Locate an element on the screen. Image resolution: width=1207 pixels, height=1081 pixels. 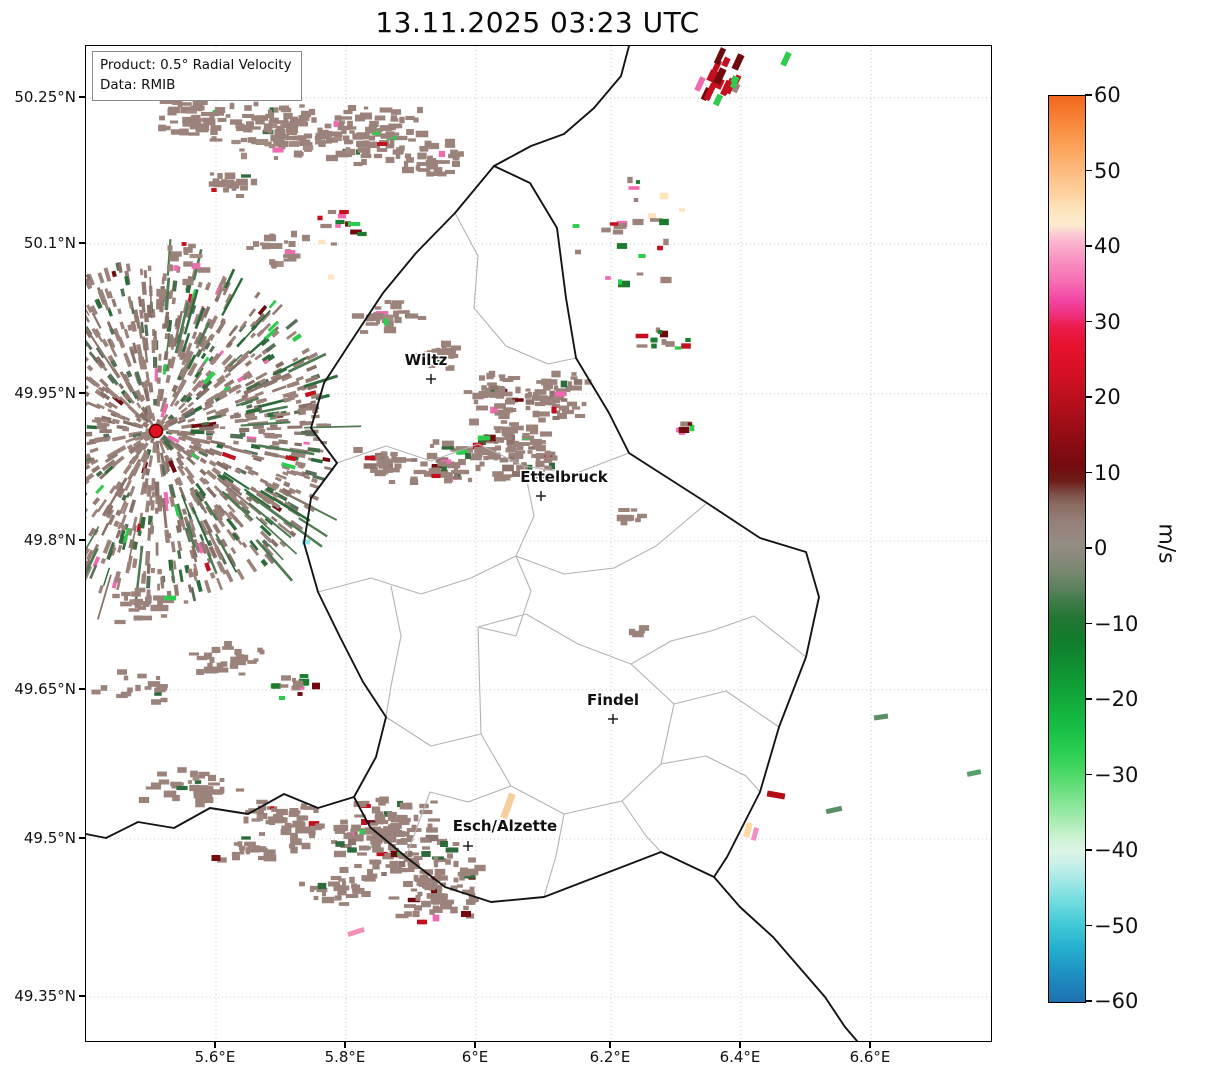
figure-title: 13.11.2025 03:23 UTC is located at coordinates (537, 22).